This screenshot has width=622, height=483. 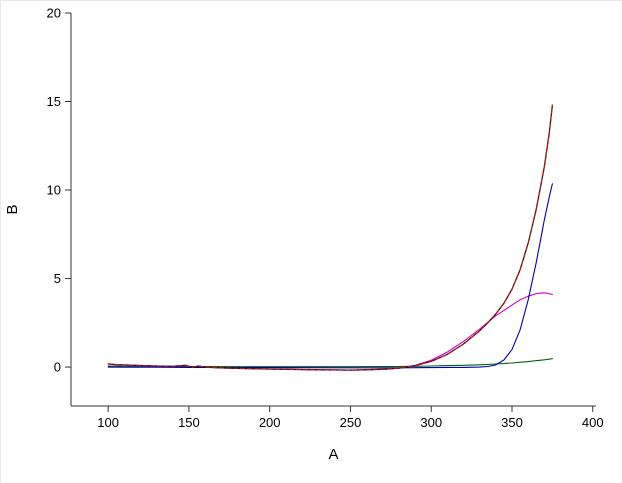 I want to click on y-axis-title: B, so click(x=12, y=209).